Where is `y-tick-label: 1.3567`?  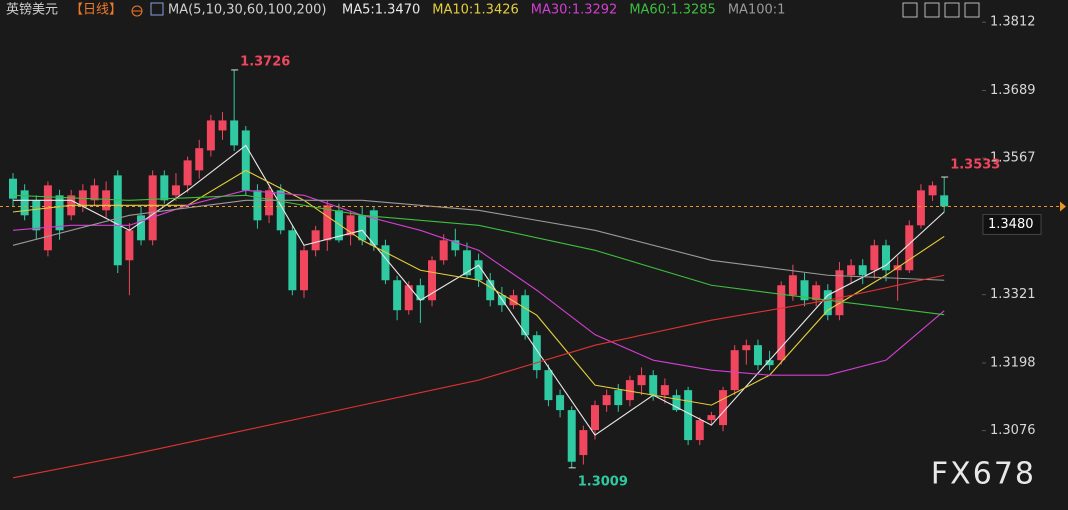 y-tick-label: 1.3567 is located at coordinates (1013, 158).